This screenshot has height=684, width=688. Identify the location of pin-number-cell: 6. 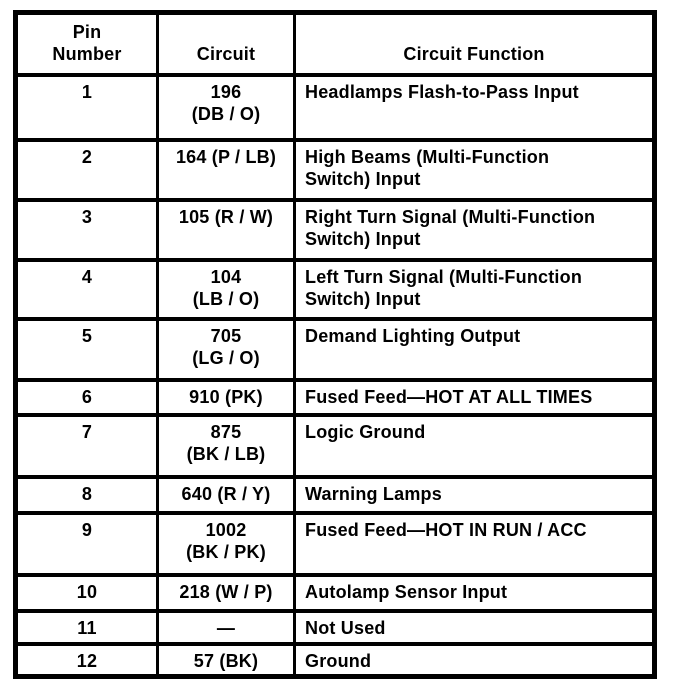
(86, 397).